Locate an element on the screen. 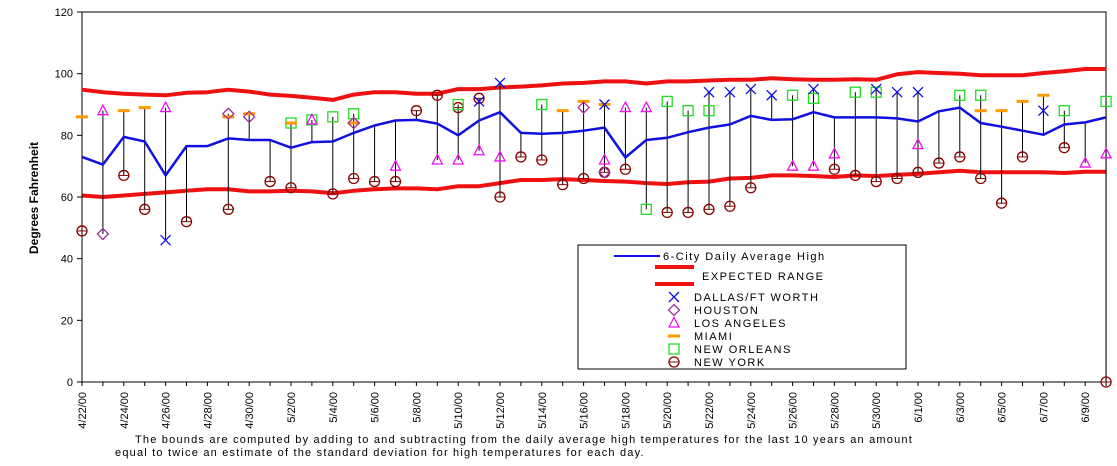 This screenshot has width=1117, height=466. legend-houston-label: HOUSTON is located at coordinates (726, 311).